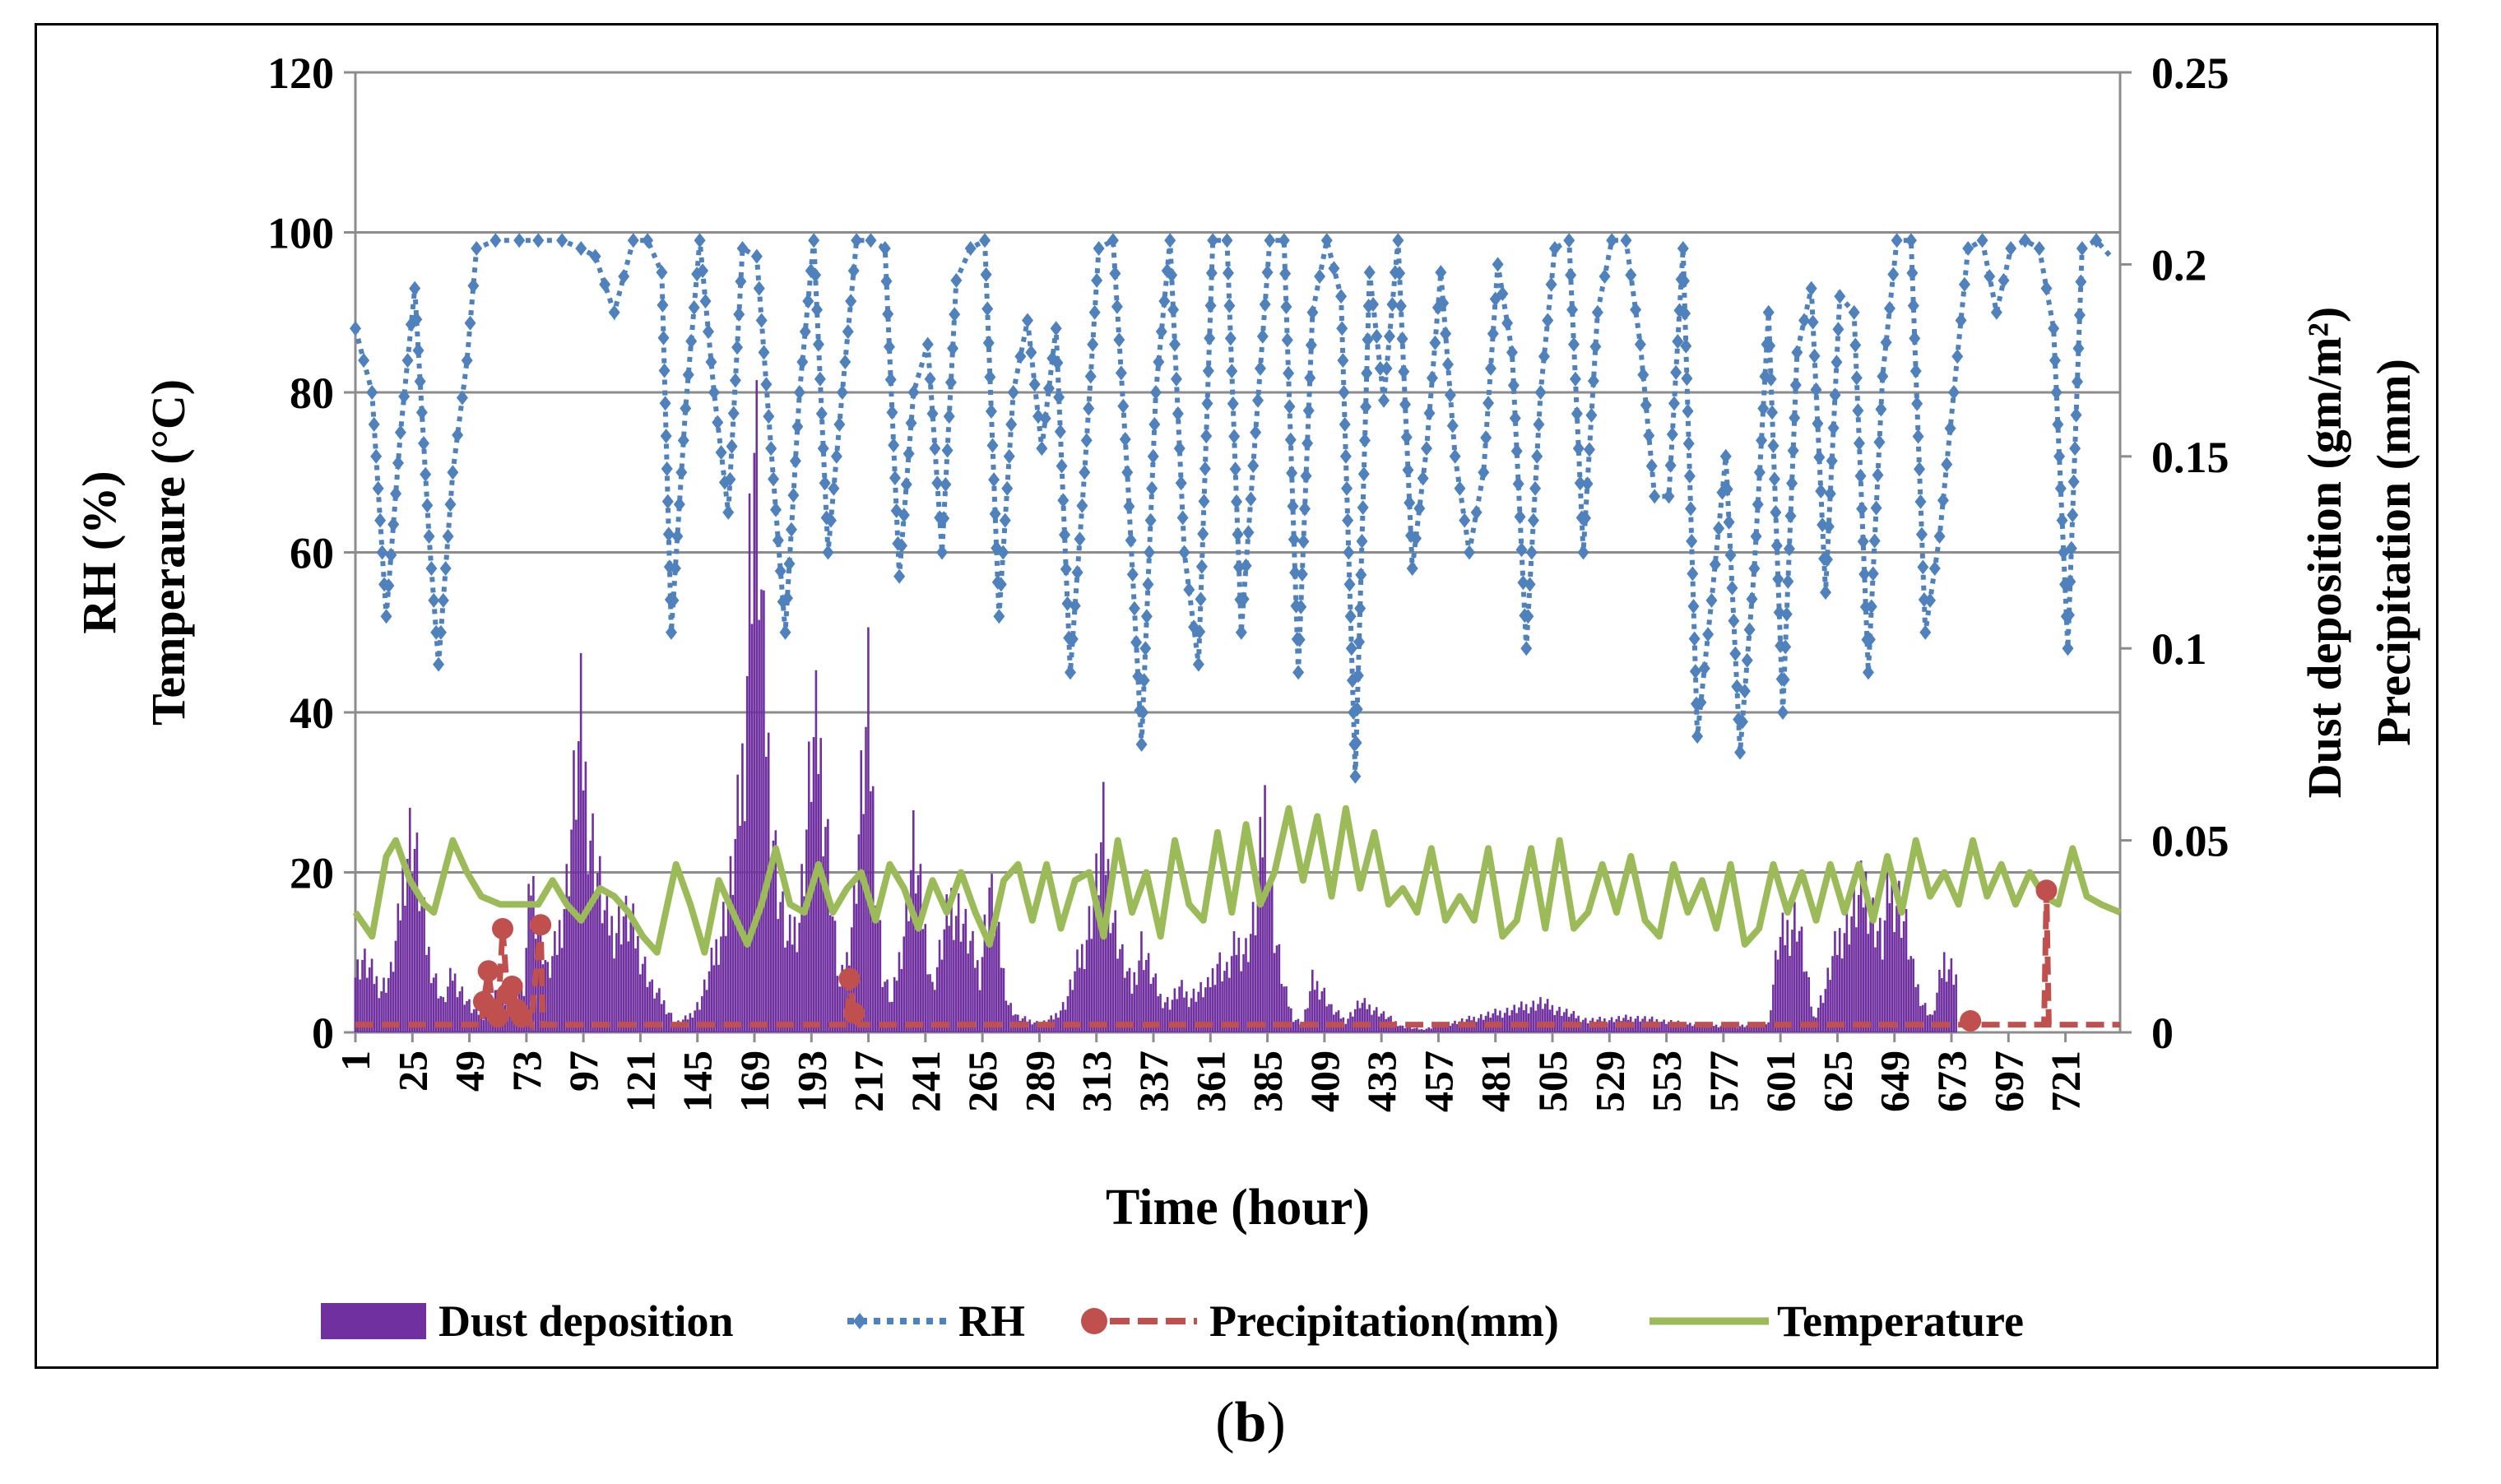  I want to click on y-left-tick-label: 40, so click(312, 713).